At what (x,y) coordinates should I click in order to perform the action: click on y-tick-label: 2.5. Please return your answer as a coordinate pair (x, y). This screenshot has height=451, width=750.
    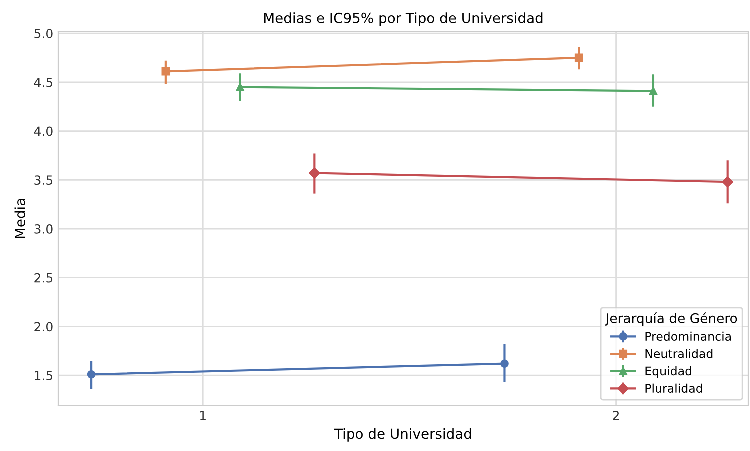
    Looking at the image, I should click on (43, 278).